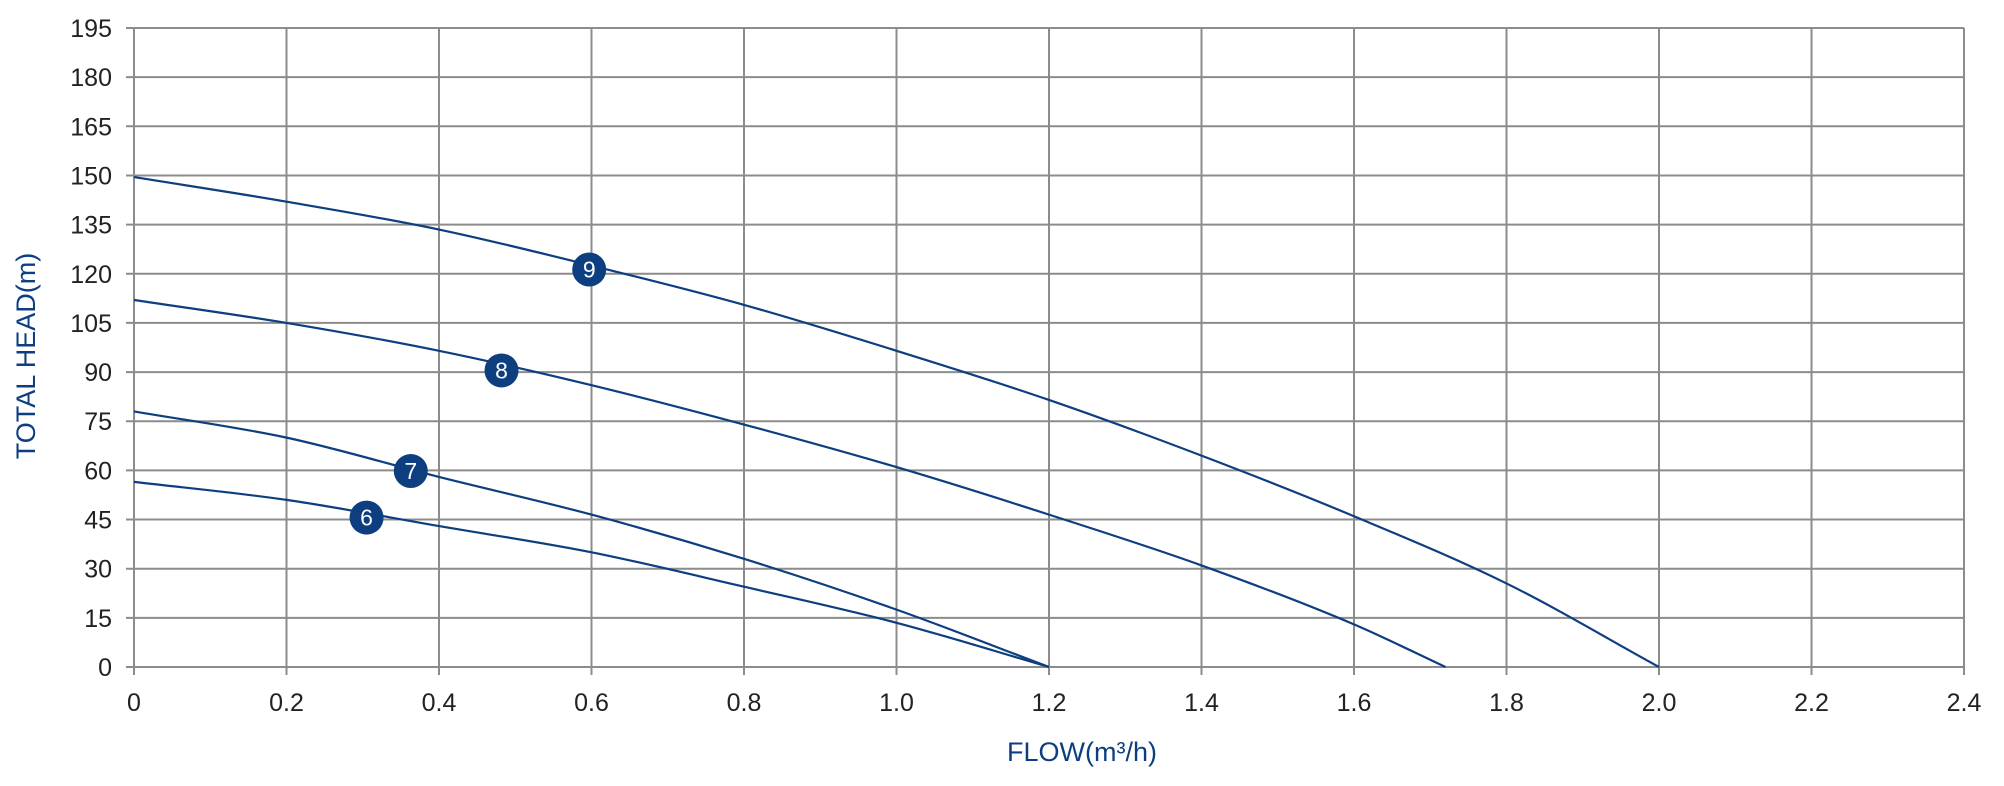 The width and height of the screenshot is (2004, 786). I want to click on x-tick-label: 2.4, so click(1964, 703).